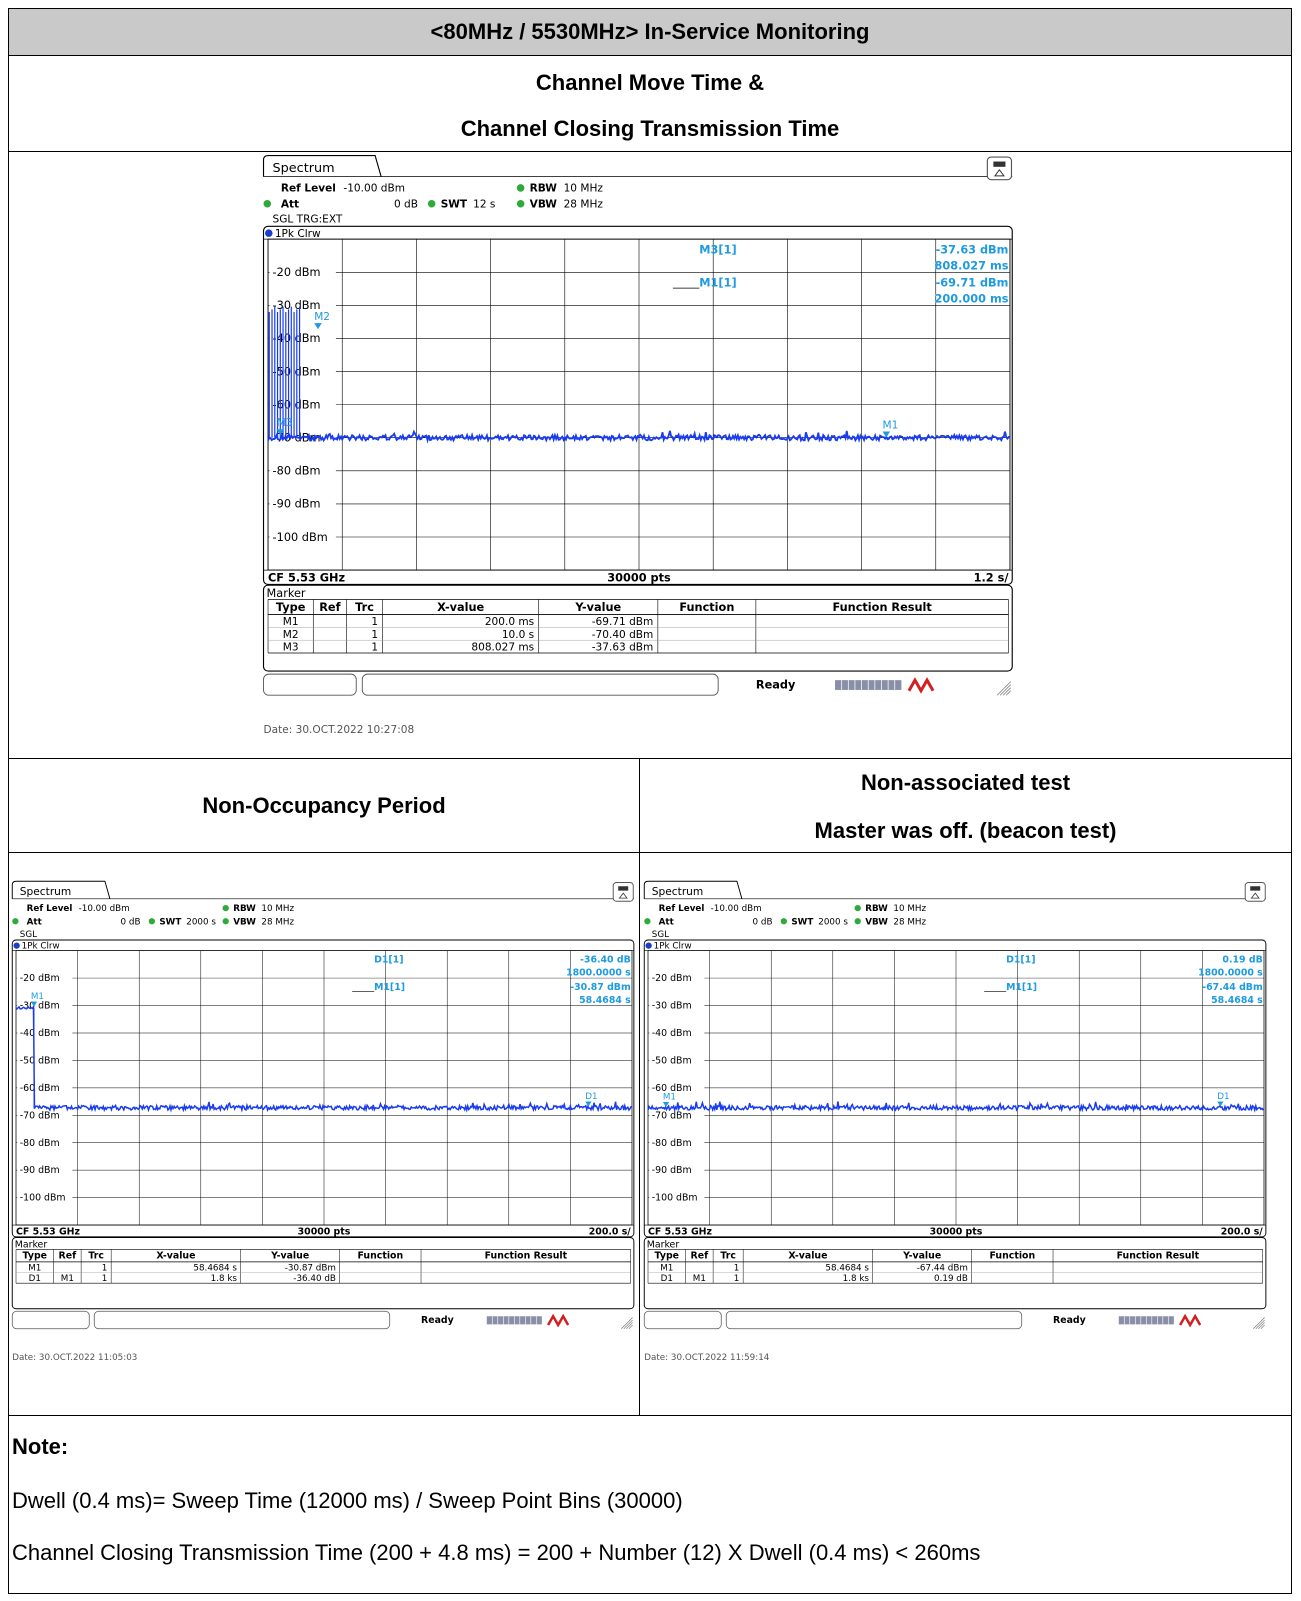 The image size is (1301, 1601). Describe the element at coordinates (324, 1058) in the screenshot. I see `trace-line` at that location.